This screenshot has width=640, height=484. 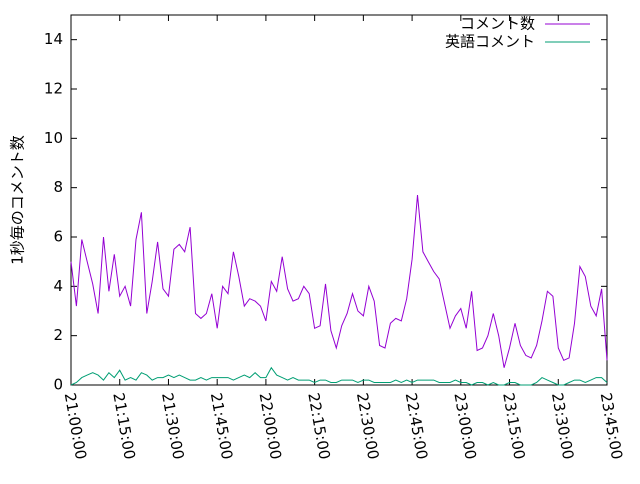 What do you see at coordinates (464, 425) in the screenshot?
I see `x-tick-label: 23:00:00` at bounding box center [464, 425].